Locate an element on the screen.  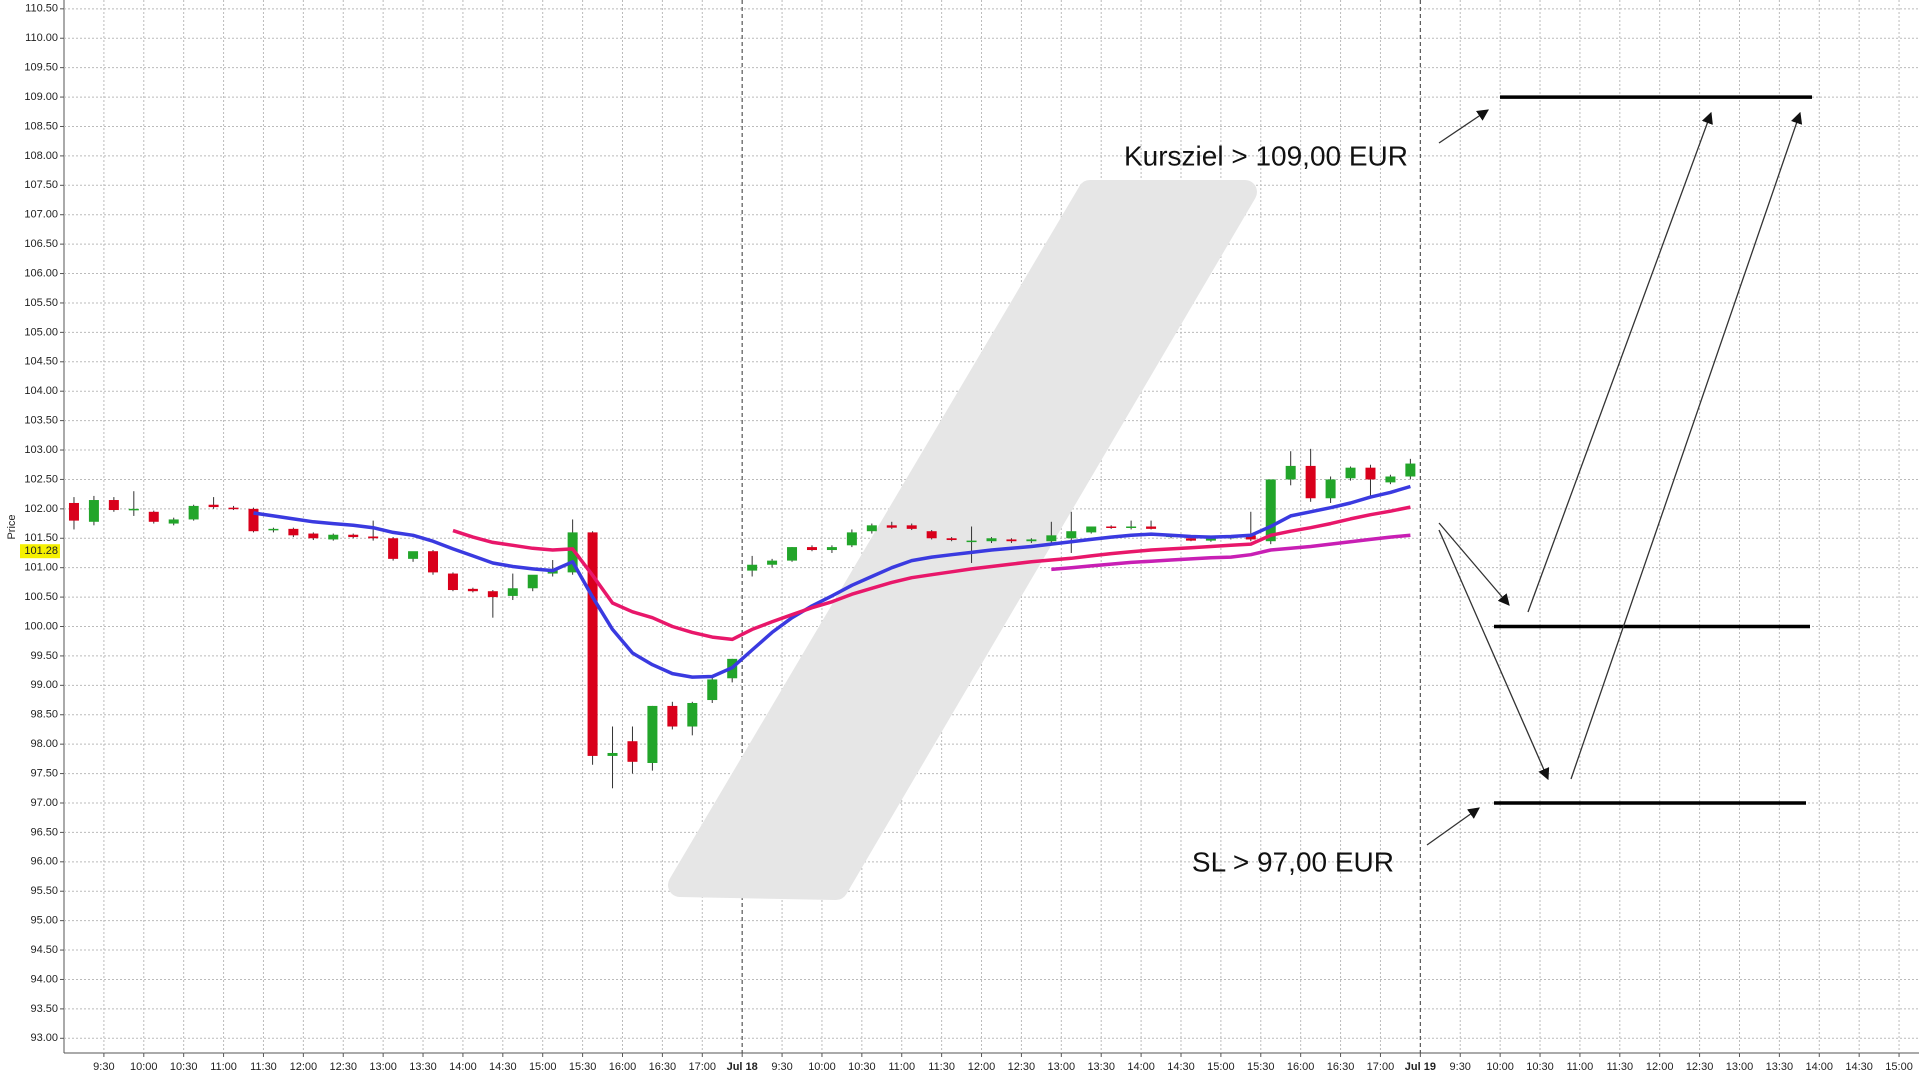
y-tick-label: 100.50 is located at coordinates (41, 597).